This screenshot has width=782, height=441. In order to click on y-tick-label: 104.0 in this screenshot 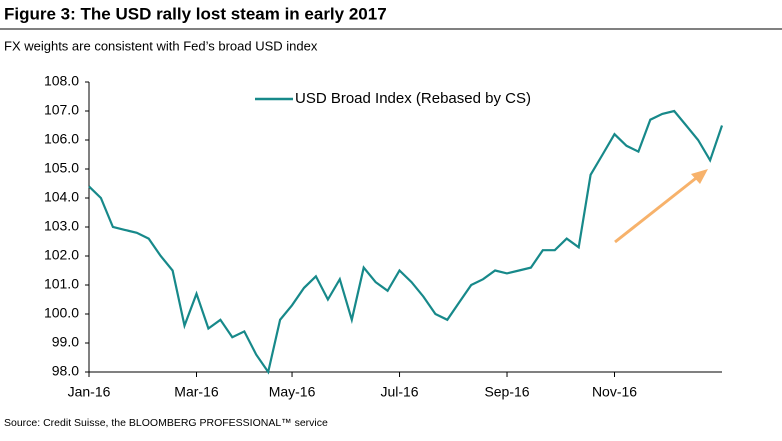, I will do `click(61, 197)`.